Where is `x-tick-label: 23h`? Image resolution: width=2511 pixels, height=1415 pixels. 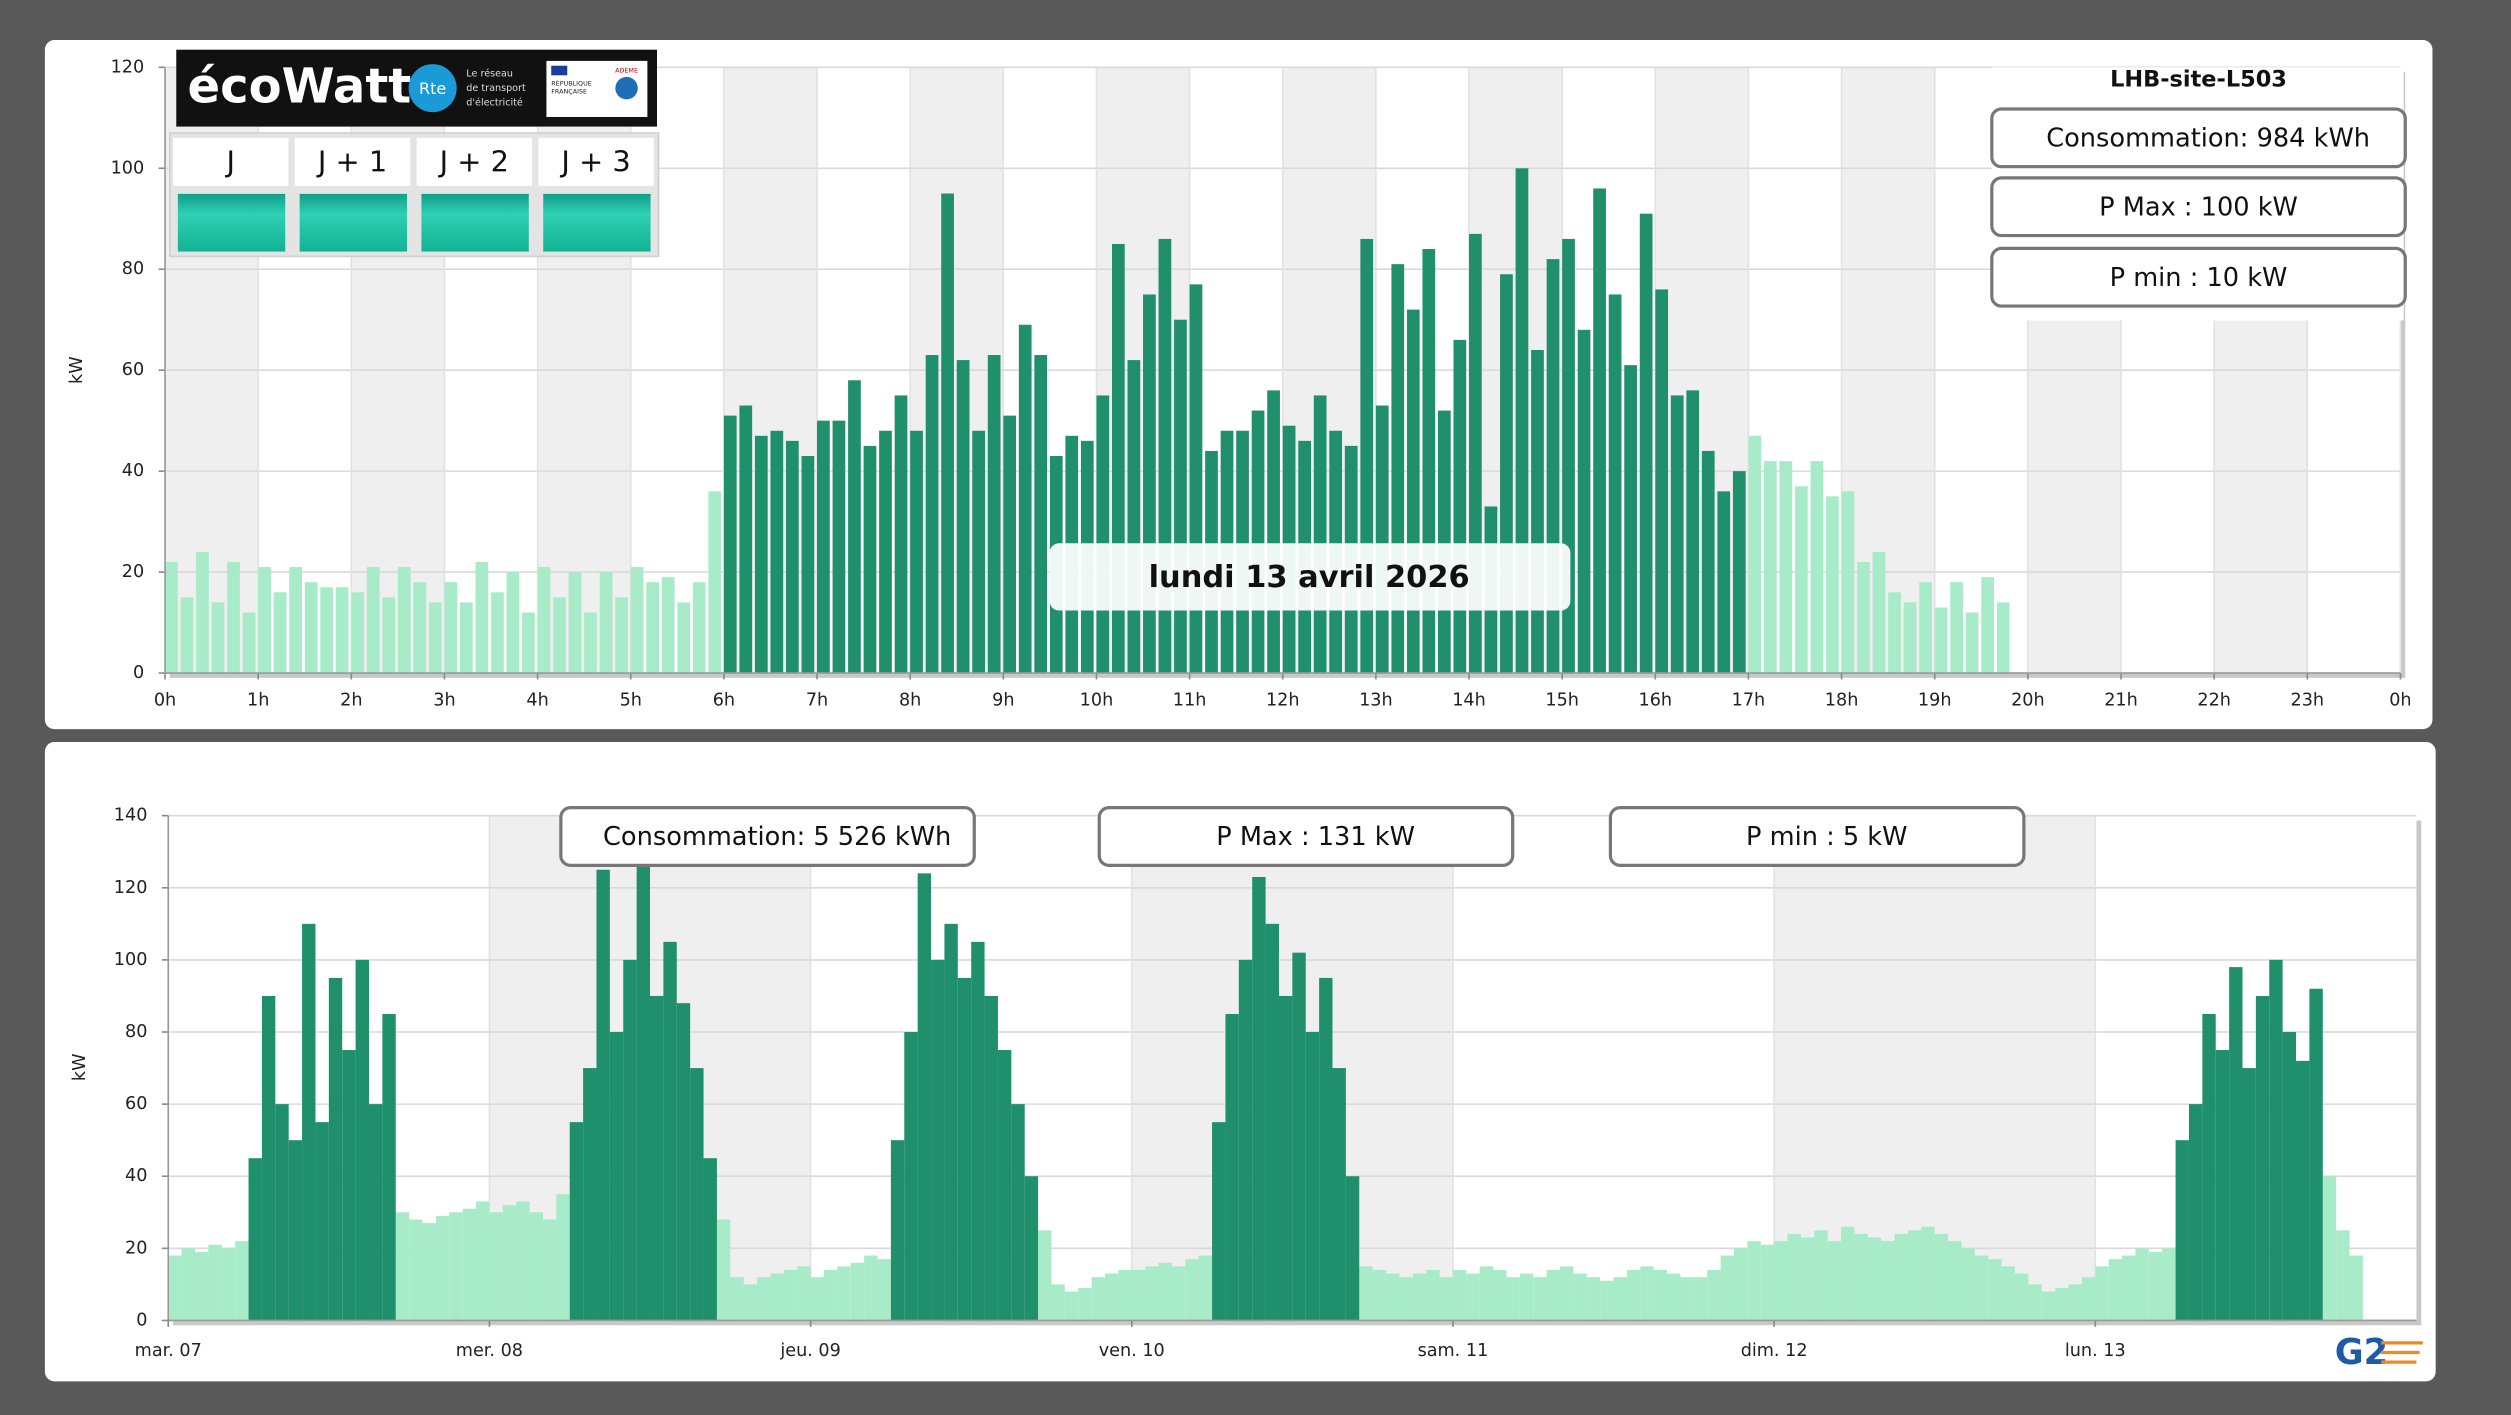
x-tick-label: 23h is located at coordinates (2308, 700).